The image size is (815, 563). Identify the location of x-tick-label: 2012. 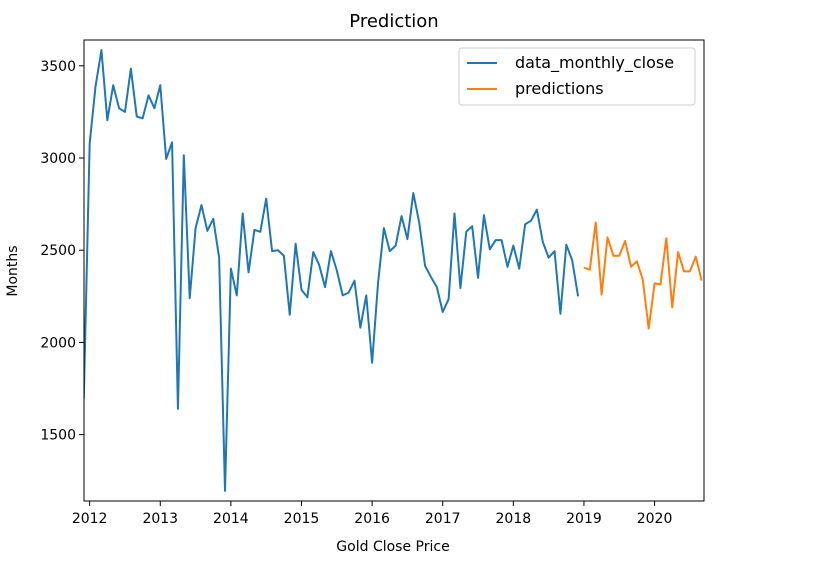
(90, 519).